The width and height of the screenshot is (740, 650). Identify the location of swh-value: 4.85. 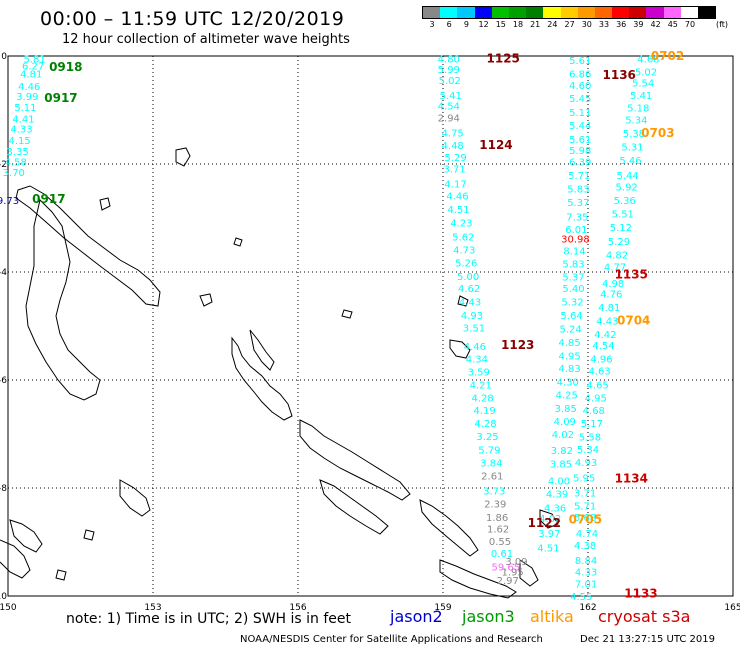
(570, 343).